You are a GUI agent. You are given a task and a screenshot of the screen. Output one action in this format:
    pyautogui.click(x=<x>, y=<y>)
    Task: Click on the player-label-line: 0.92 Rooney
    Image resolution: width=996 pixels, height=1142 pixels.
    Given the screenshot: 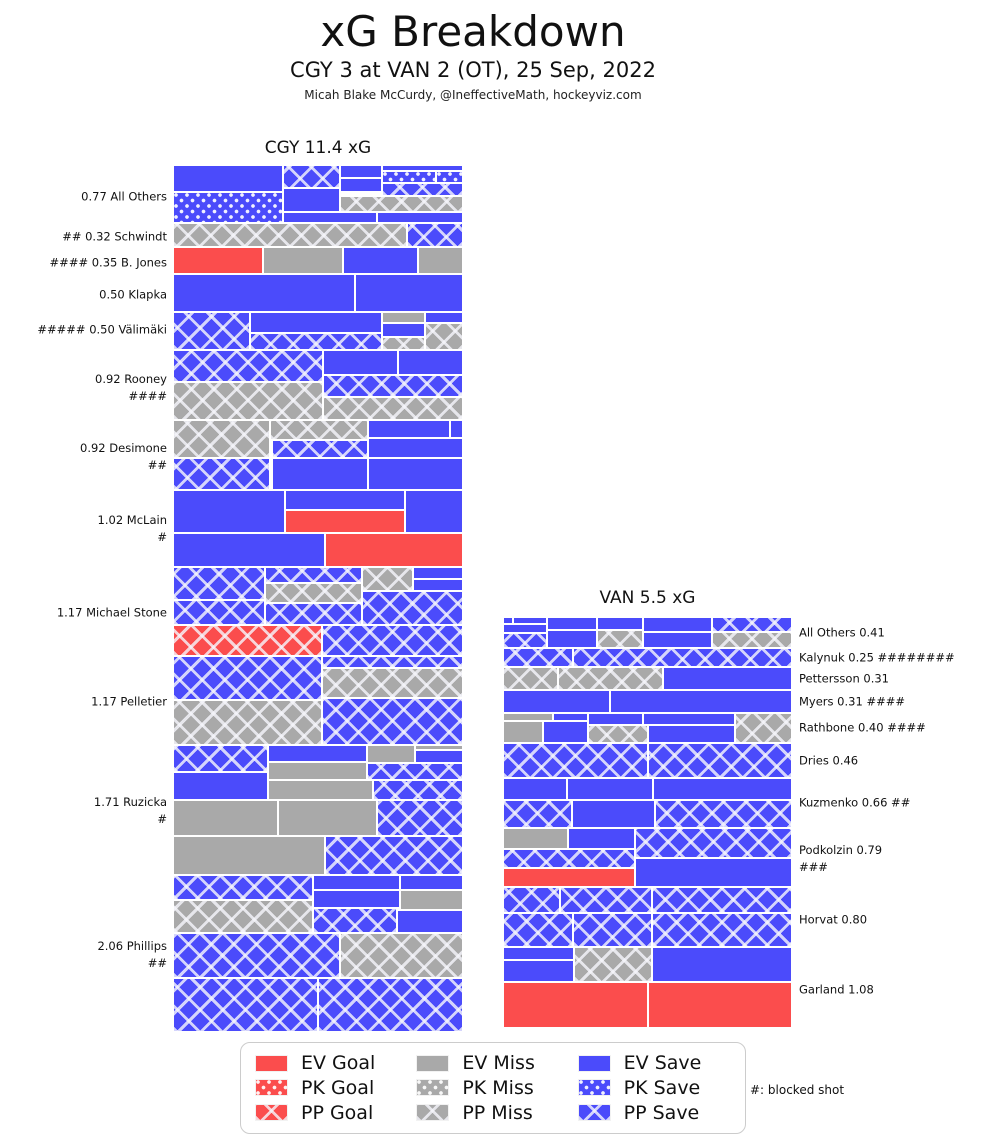 What is the action you would take?
    pyautogui.click(x=131, y=378)
    